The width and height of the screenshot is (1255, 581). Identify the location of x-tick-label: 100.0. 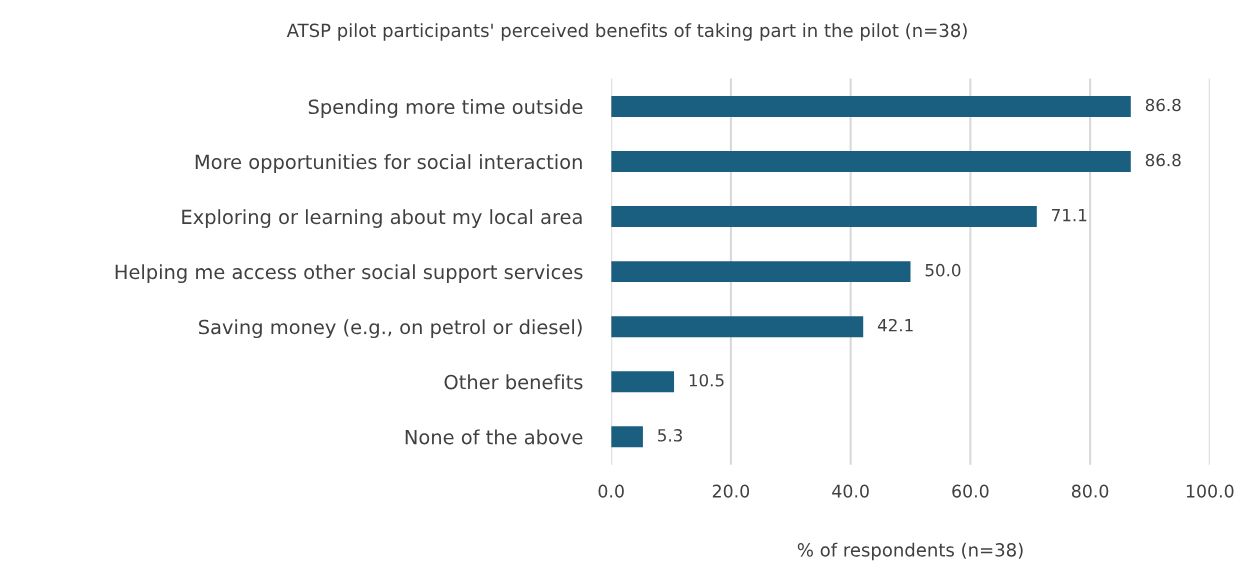
(1210, 491).